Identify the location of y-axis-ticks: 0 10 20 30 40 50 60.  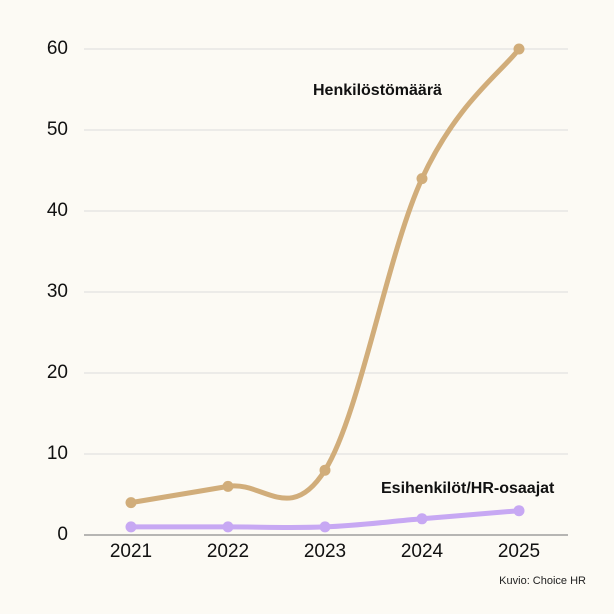
(57, 291).